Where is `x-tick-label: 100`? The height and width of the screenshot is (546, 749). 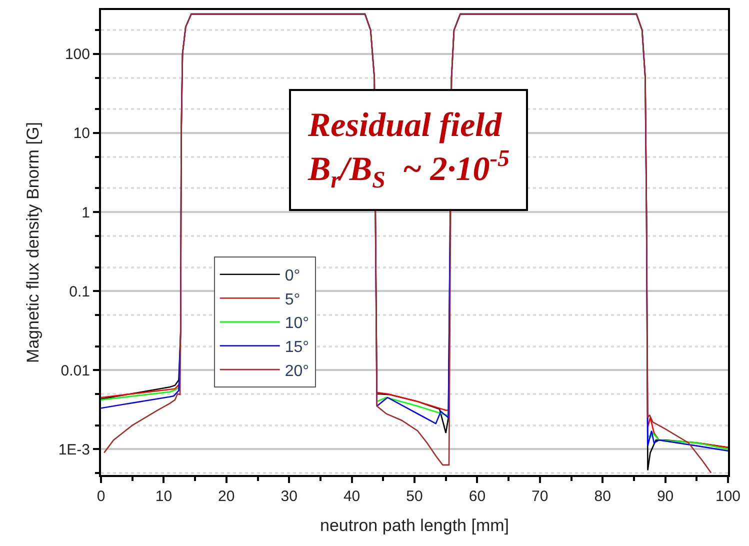
x-tick-label: 100 is located at coordinates (728, 496).